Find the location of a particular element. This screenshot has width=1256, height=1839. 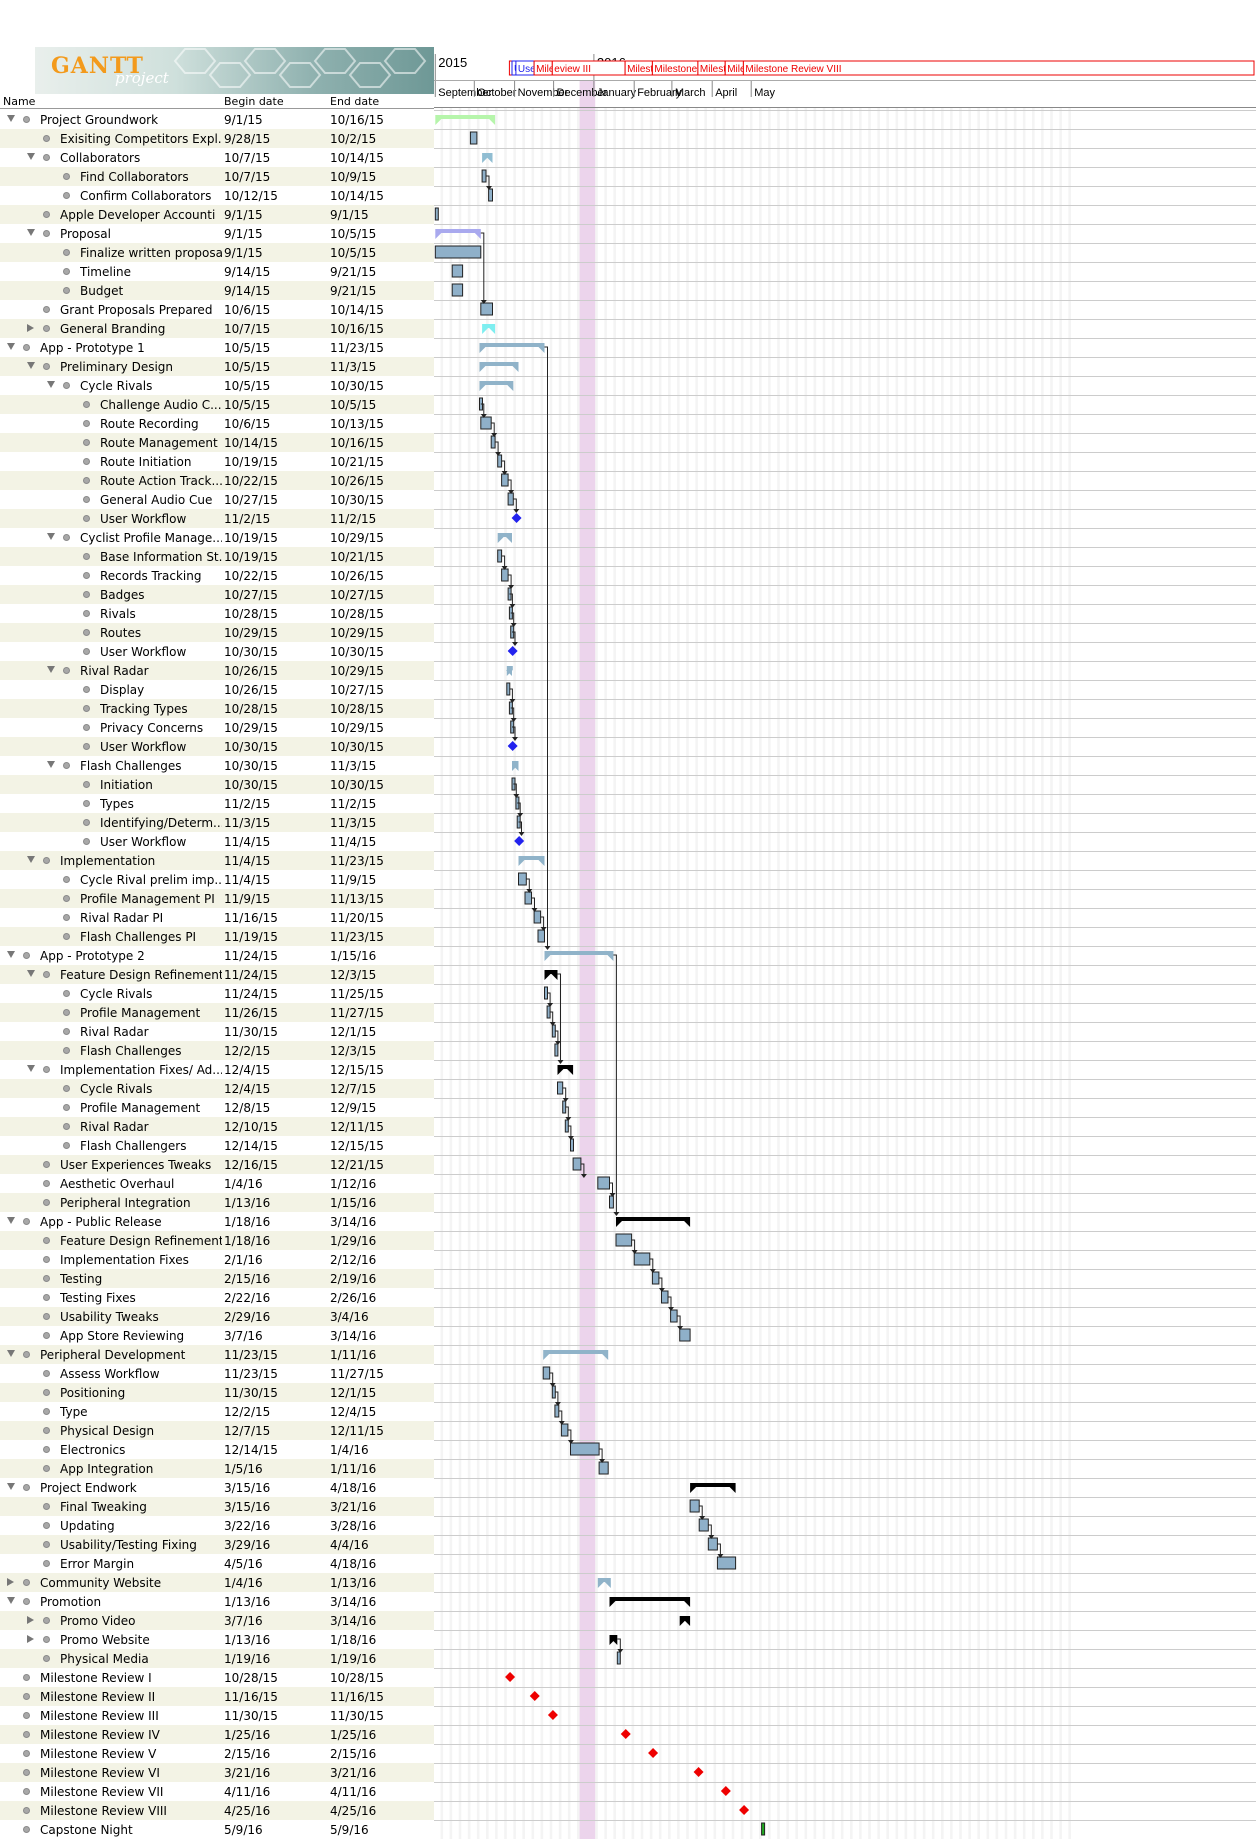

task-row: Physical Media 1/19/16 1/19/16 is located at coordinates (217, 1658).